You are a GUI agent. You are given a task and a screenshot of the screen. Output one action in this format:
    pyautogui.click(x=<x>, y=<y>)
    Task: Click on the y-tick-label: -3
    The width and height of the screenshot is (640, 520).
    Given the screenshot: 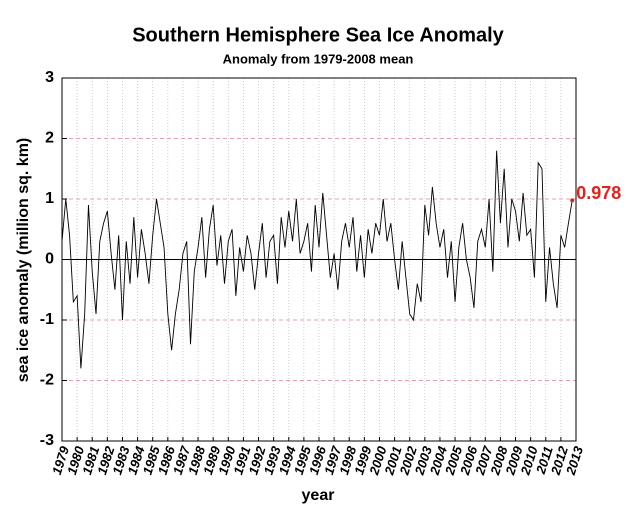 What is the action you would take?
    pyautogui.click(x=47, y=440)
    